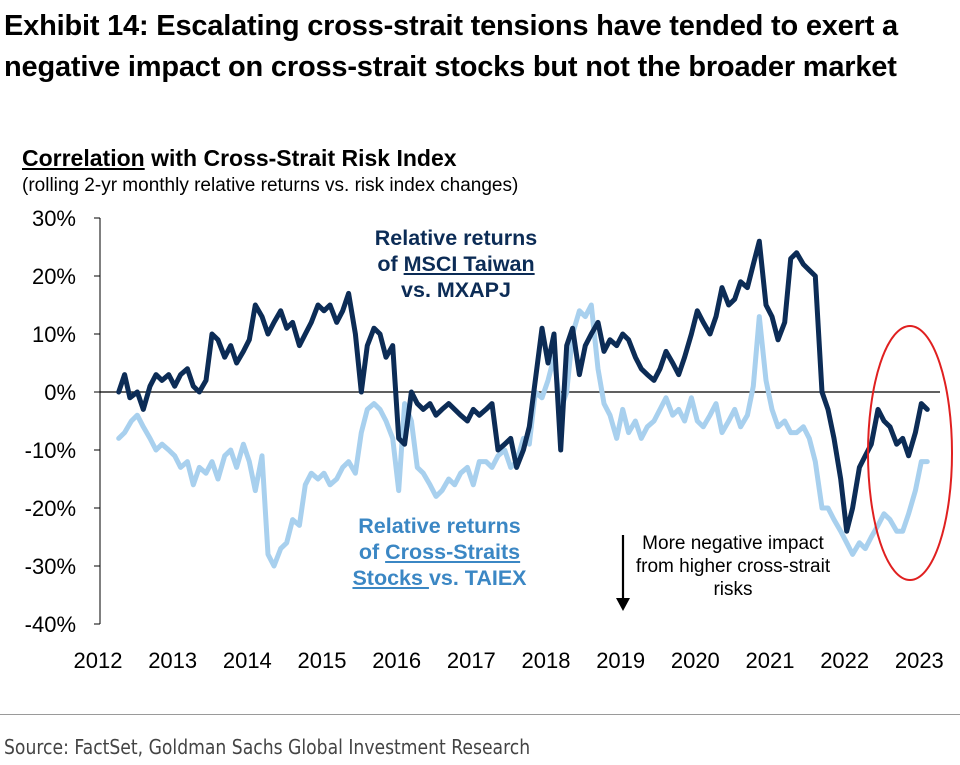  I want to click on x-tick-label: 2021, so click(770, 660).